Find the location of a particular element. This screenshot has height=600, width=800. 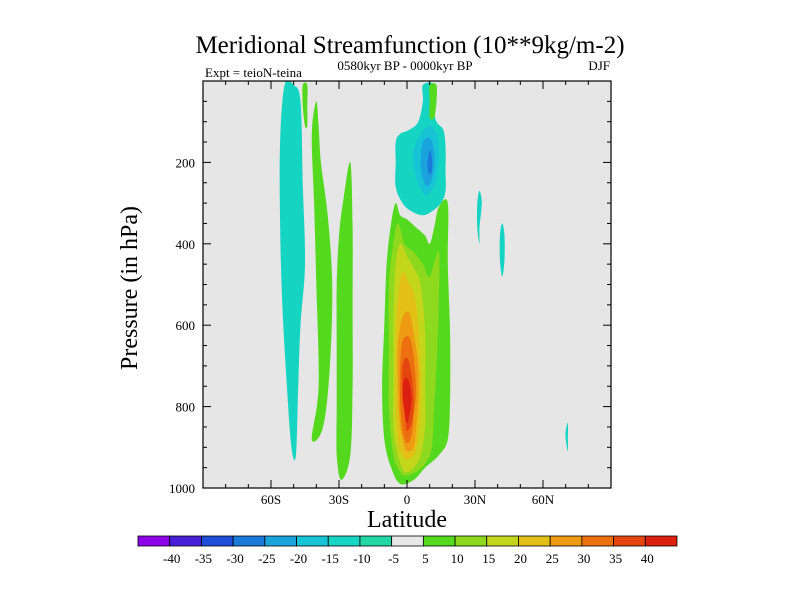

y-tick-label: 1000 is located at coordinates (182, 488).